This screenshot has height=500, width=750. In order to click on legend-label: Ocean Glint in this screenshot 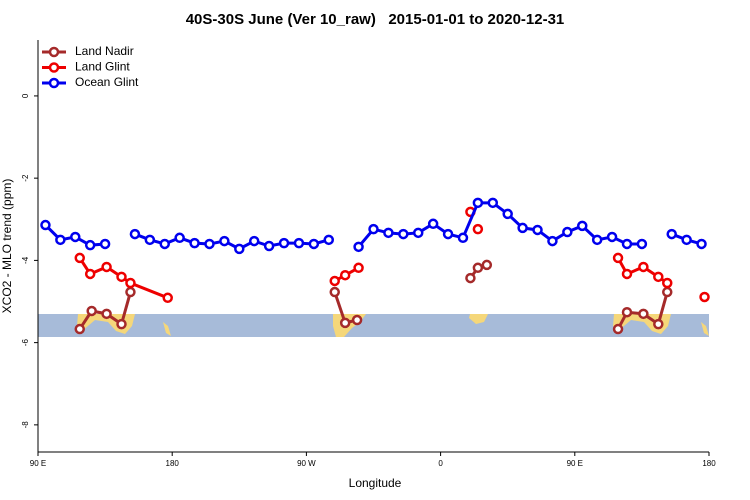, I will do `click(107, 82)`.